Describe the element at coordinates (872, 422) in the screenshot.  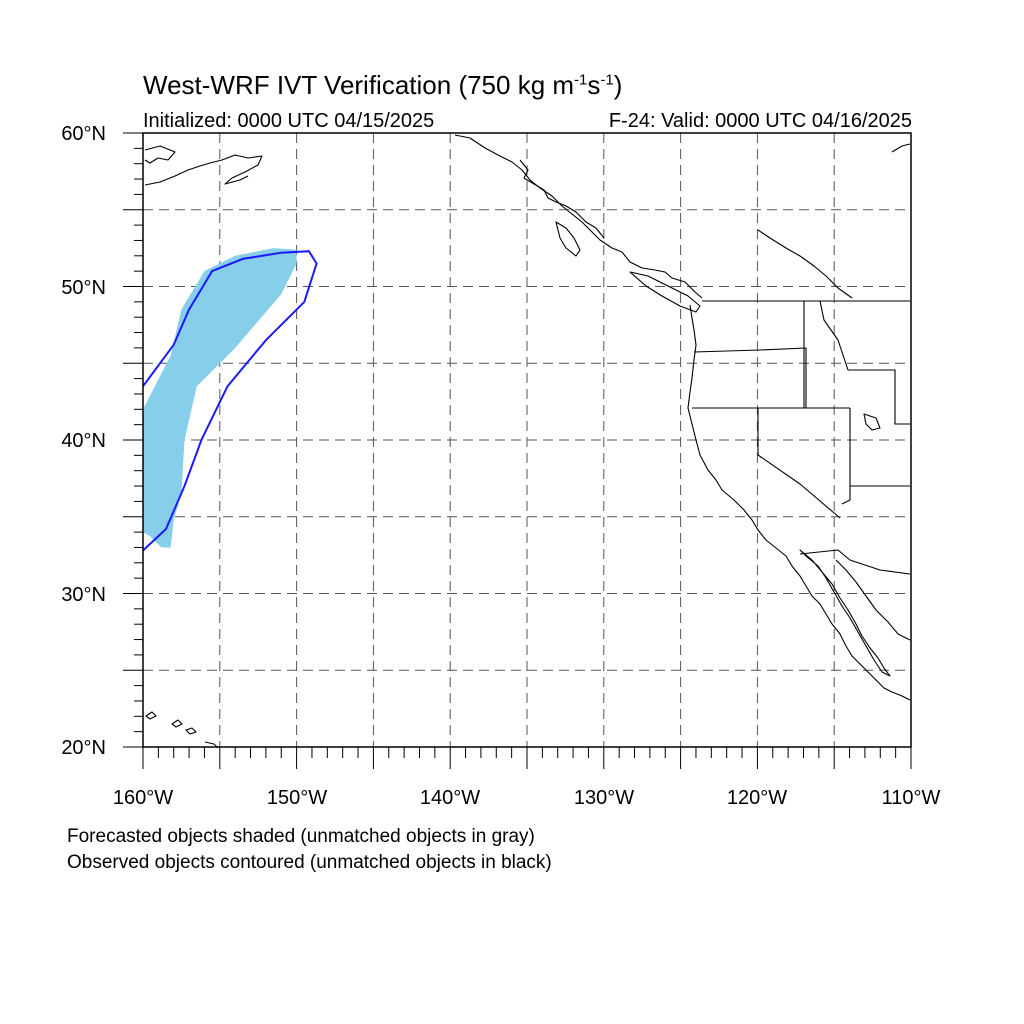
I see `great-salt-lake` at that location.